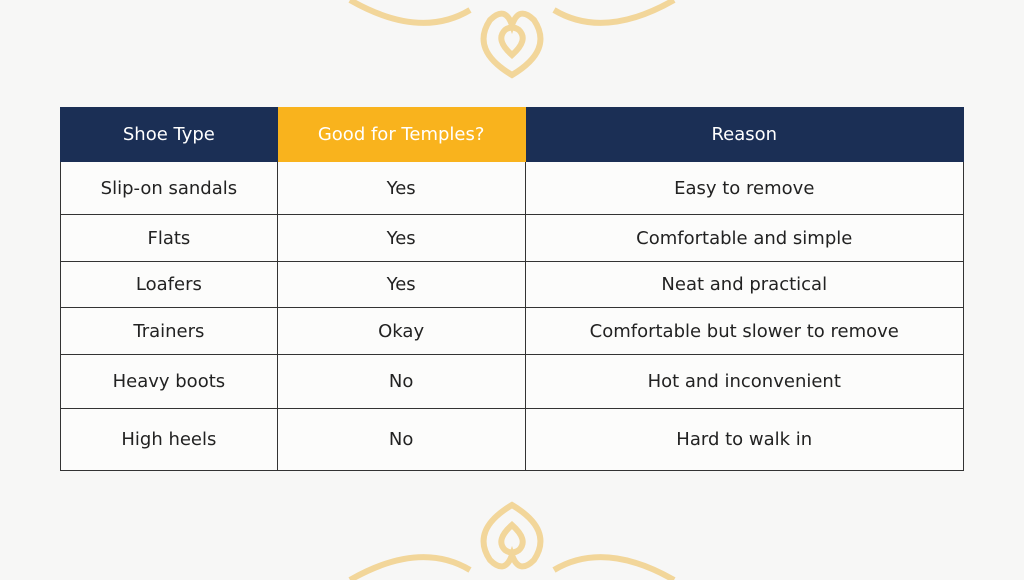 The height and width of the screenshot is (580, 1024). What do you see at coordinates (401, 331) in the screenshot?
I see `table-cell: Okay` at bounding box center [401, 331].